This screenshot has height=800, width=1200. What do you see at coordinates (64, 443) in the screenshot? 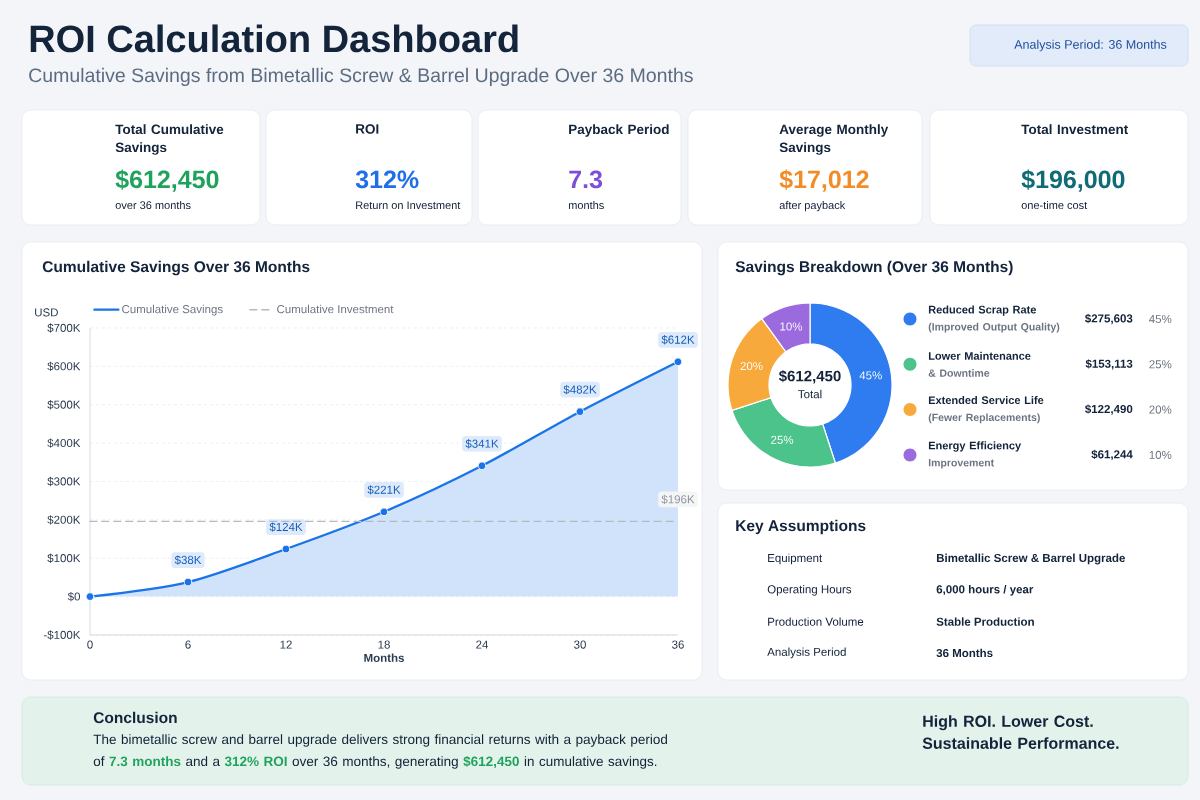
I see `y-tick-label: $400K` at bounding box center [64, 443].